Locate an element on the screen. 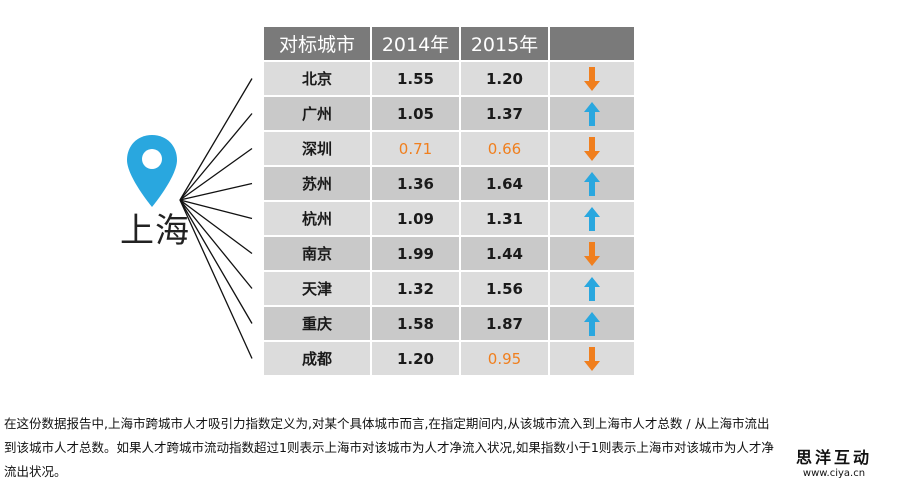  table-row: 苏州 1.36 1.64 is located at coordinates (449, 183).